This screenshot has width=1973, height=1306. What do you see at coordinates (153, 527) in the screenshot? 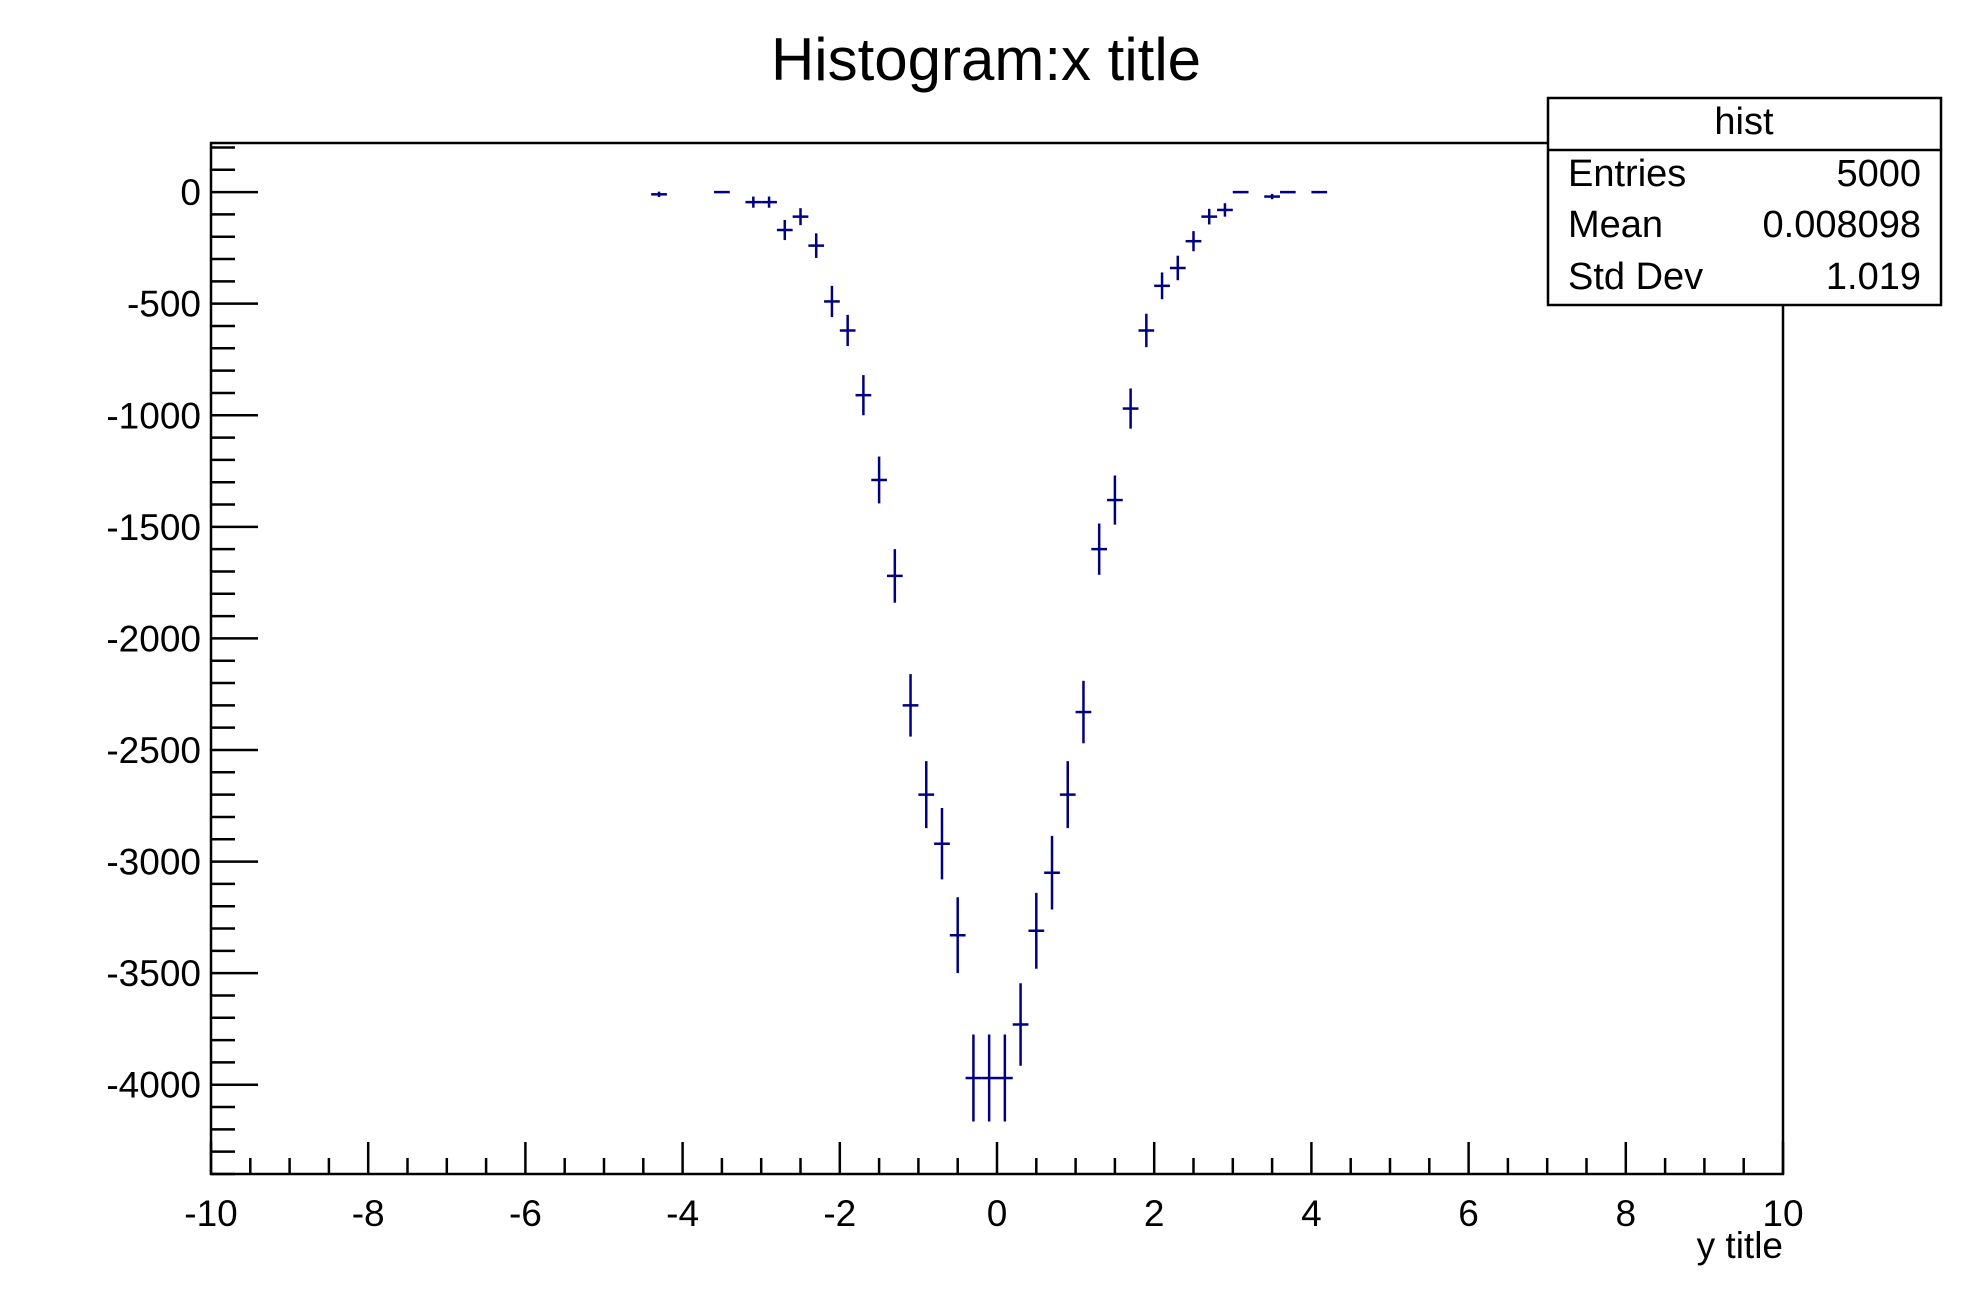
I see `y-tick-label: -1500` at bounding box center [153, 527].